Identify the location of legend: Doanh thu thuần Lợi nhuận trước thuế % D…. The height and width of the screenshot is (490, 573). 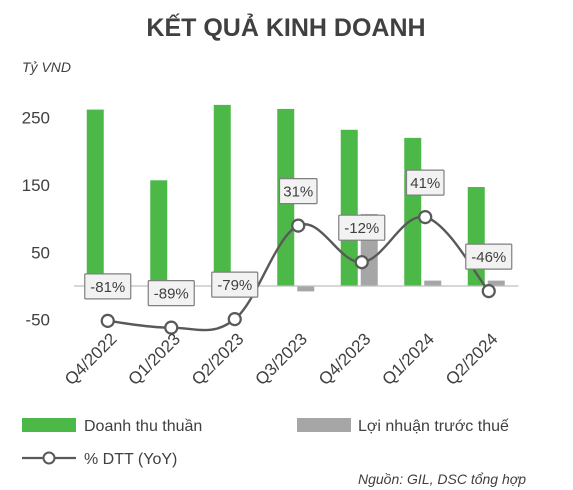
(265, 443).